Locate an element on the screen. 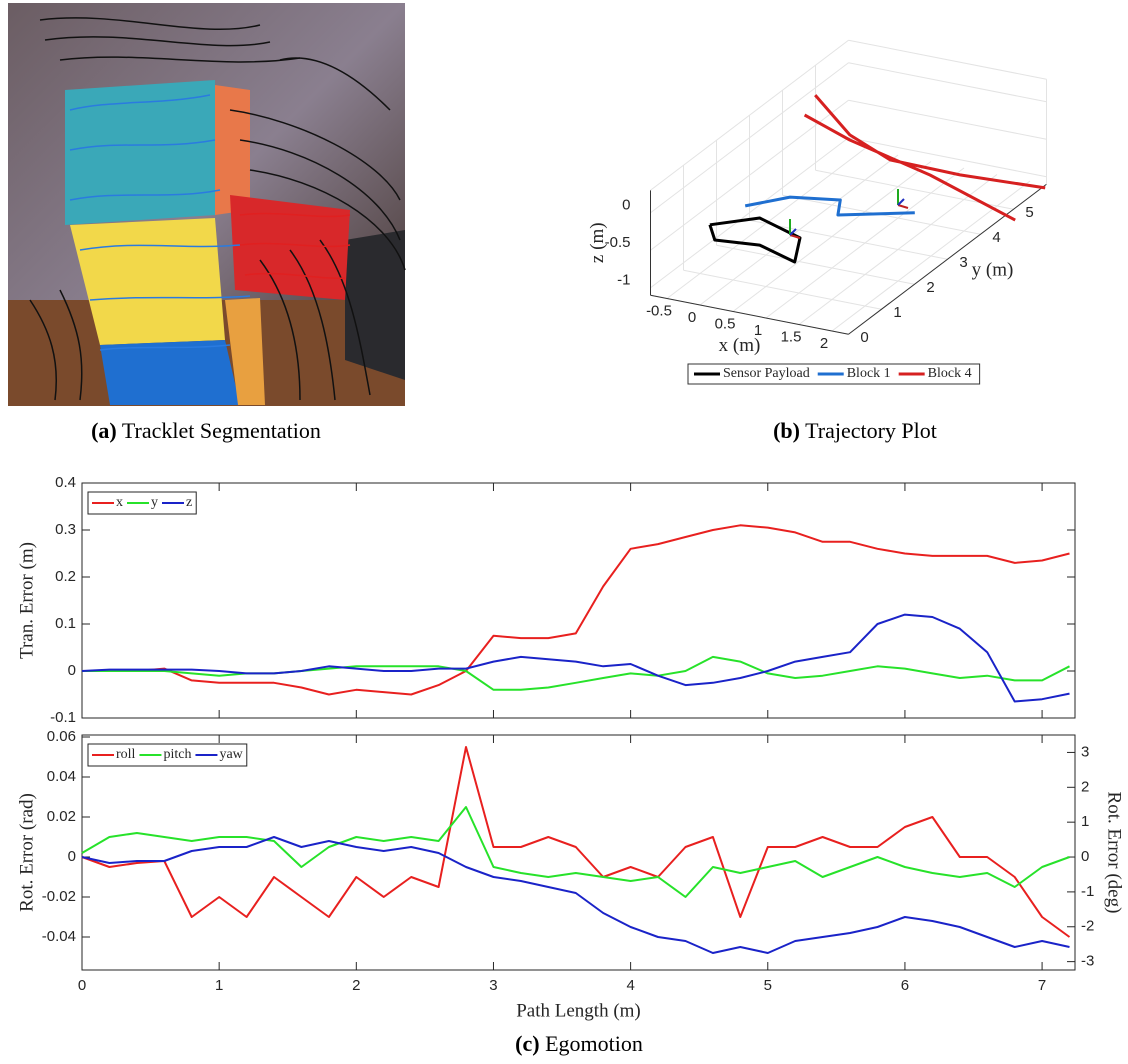 This screenshot has width=1128, height=1064. y-tick-label: 4 is located at coordinates (996, 237).